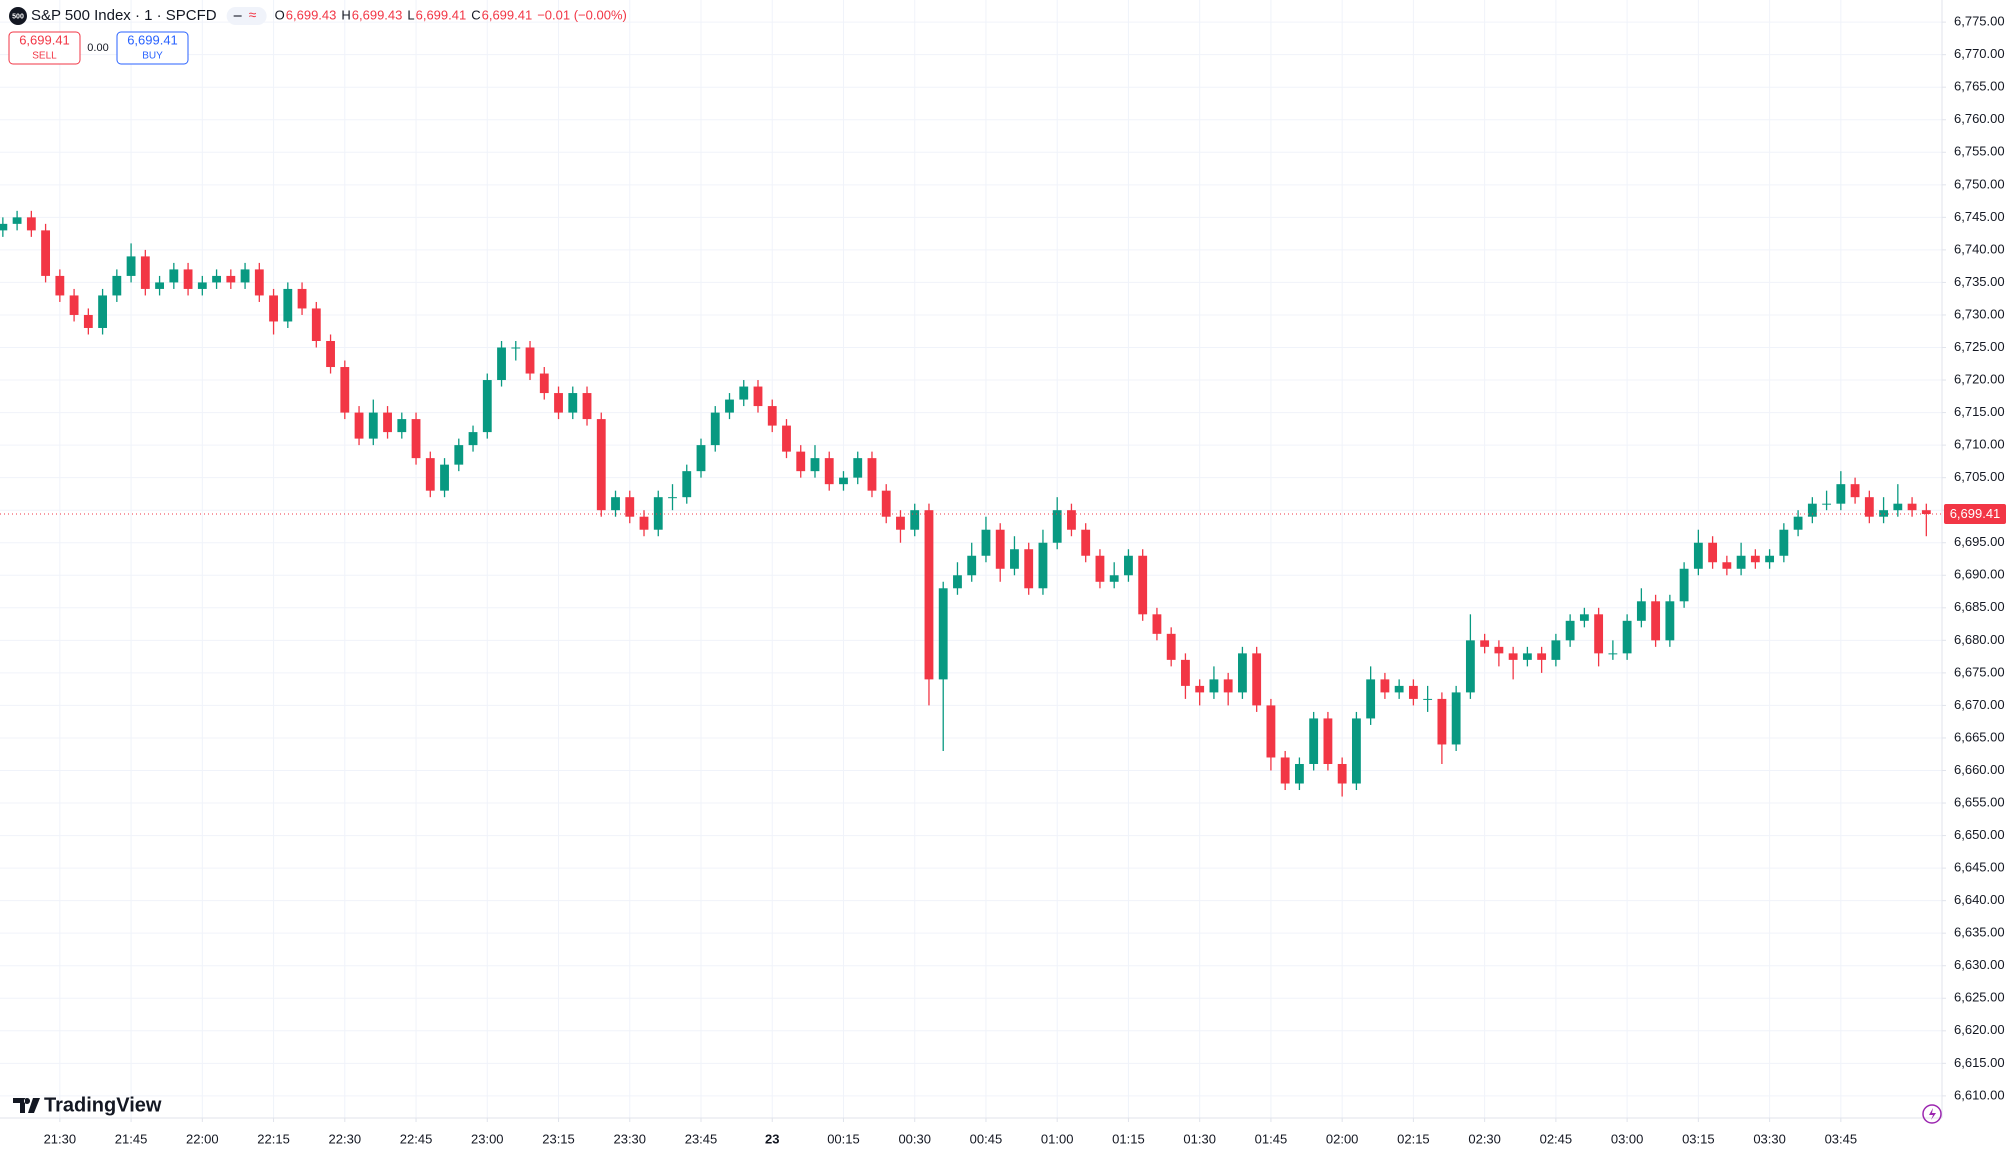 The image size is (2010, 1155). I want to click on x-tick-label: 01:30, so click(1199, 1138).